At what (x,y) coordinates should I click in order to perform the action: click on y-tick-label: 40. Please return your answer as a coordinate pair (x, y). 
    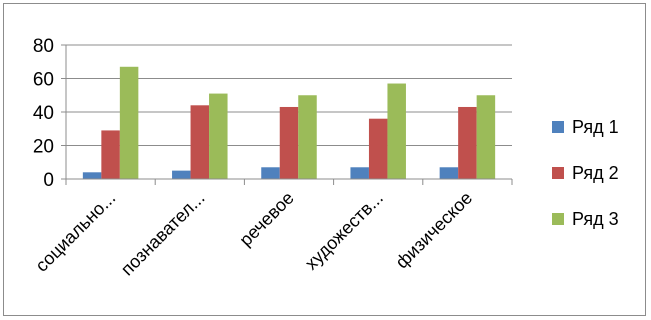
    Looking at the image, I should click on (43, 113).